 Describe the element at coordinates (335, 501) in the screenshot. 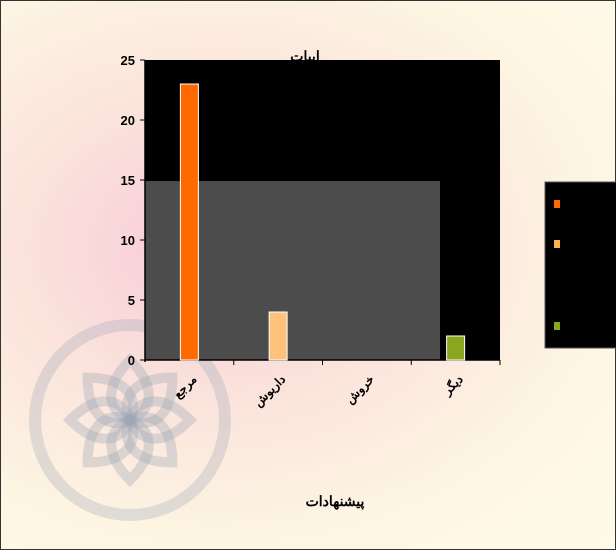

I see `x-axis-title: پیشنهادات` at that location.